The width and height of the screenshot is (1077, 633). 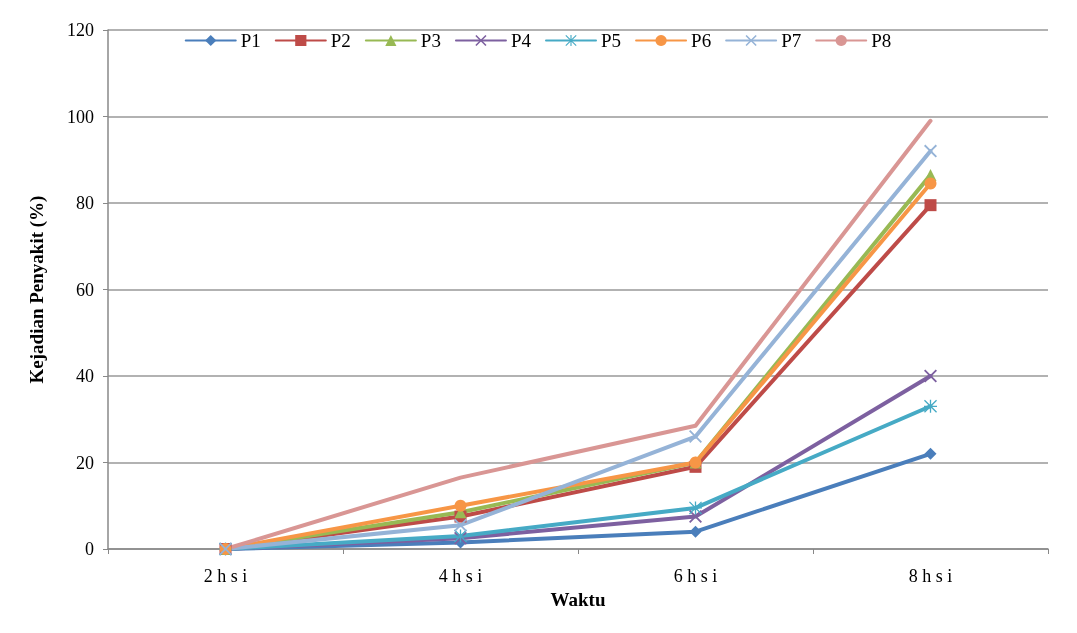 I want to click on legend-label: P7, so click(x=791, y=40).